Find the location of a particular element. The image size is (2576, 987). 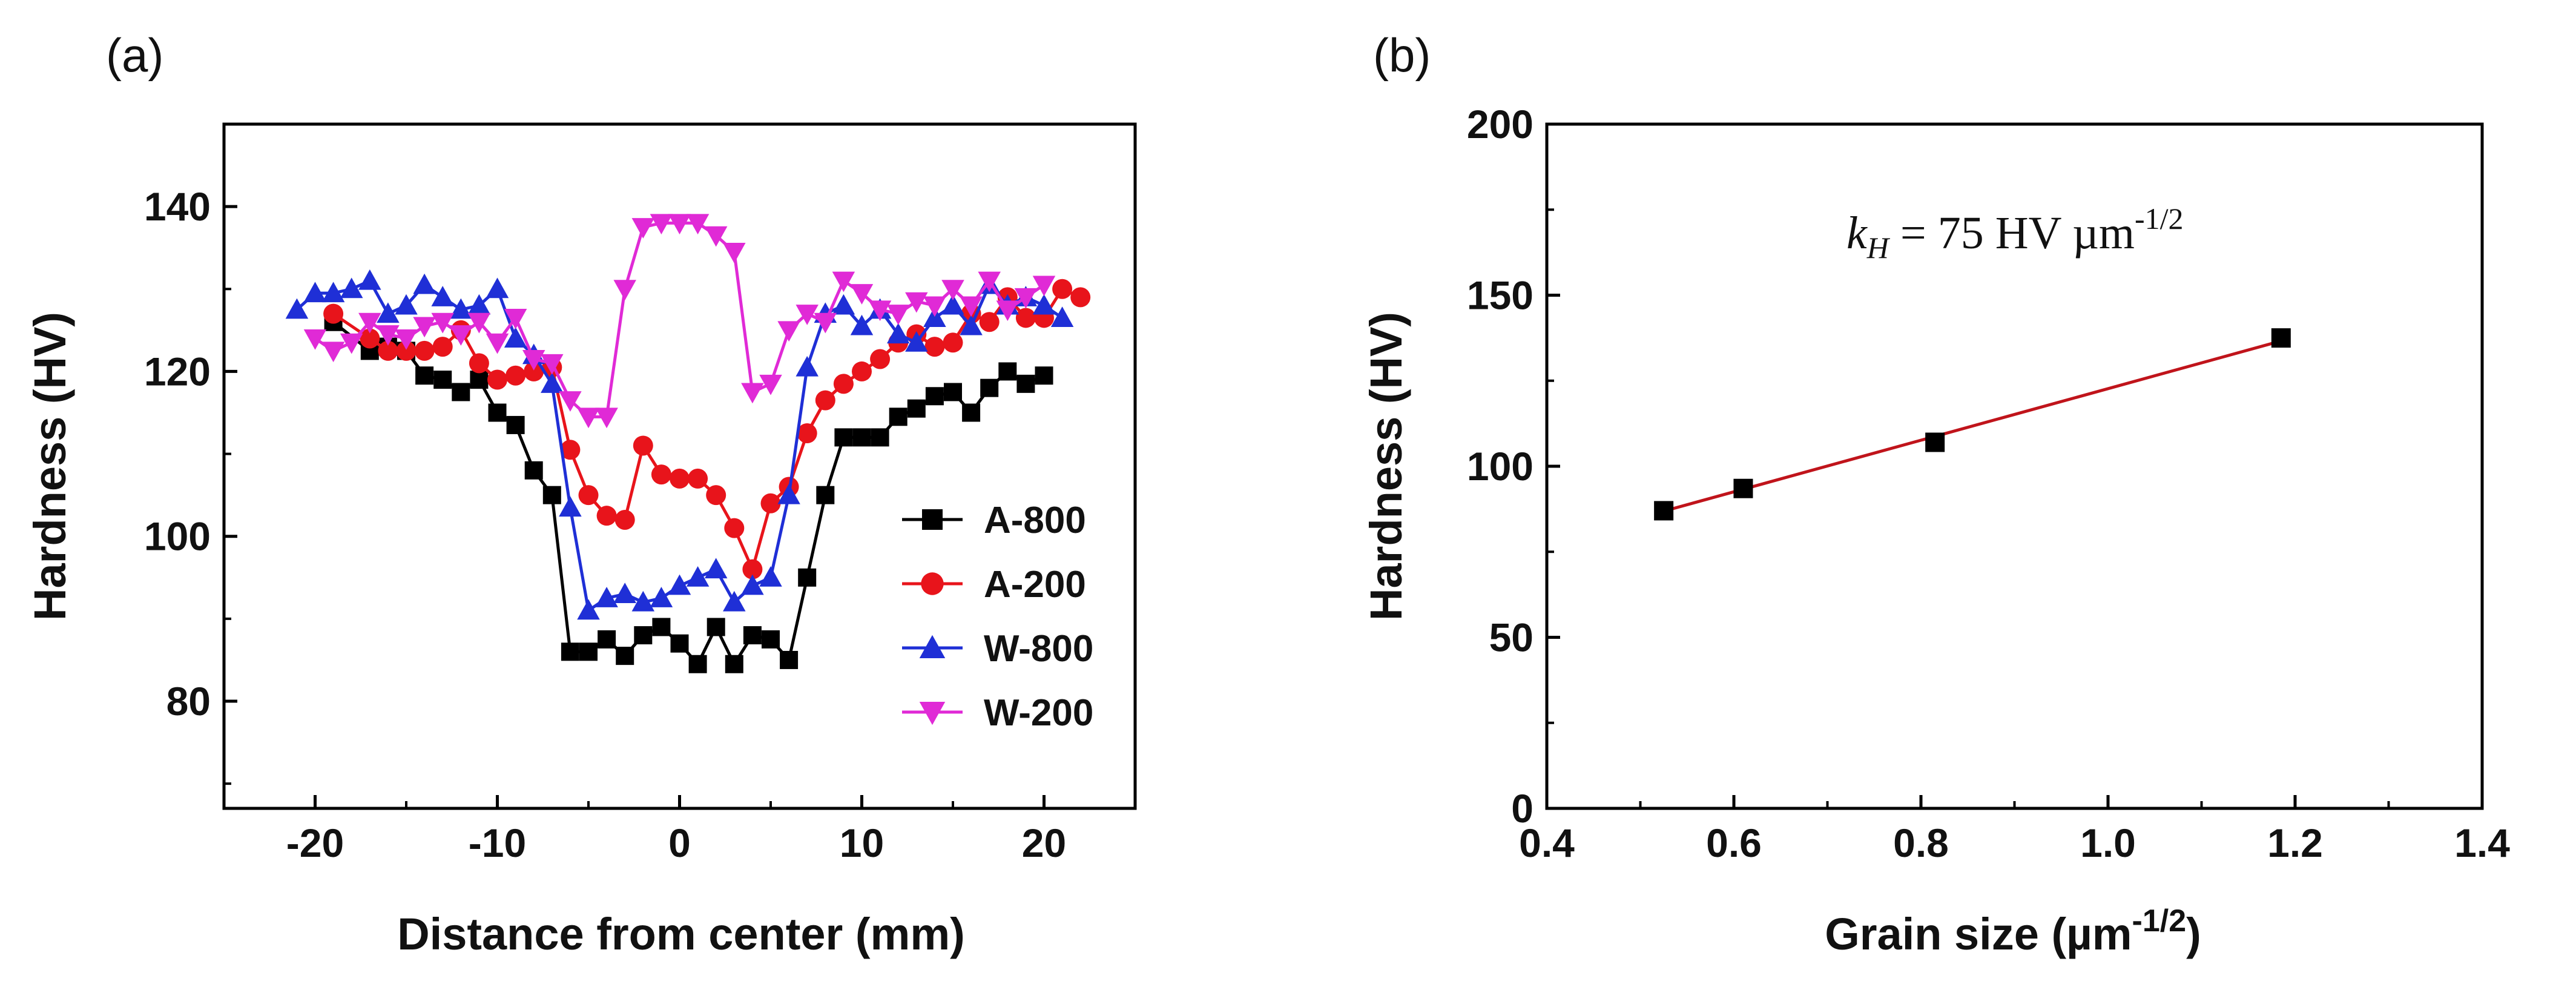

legend-label-w-800: W-800 is located at coordinates (1038, 649).